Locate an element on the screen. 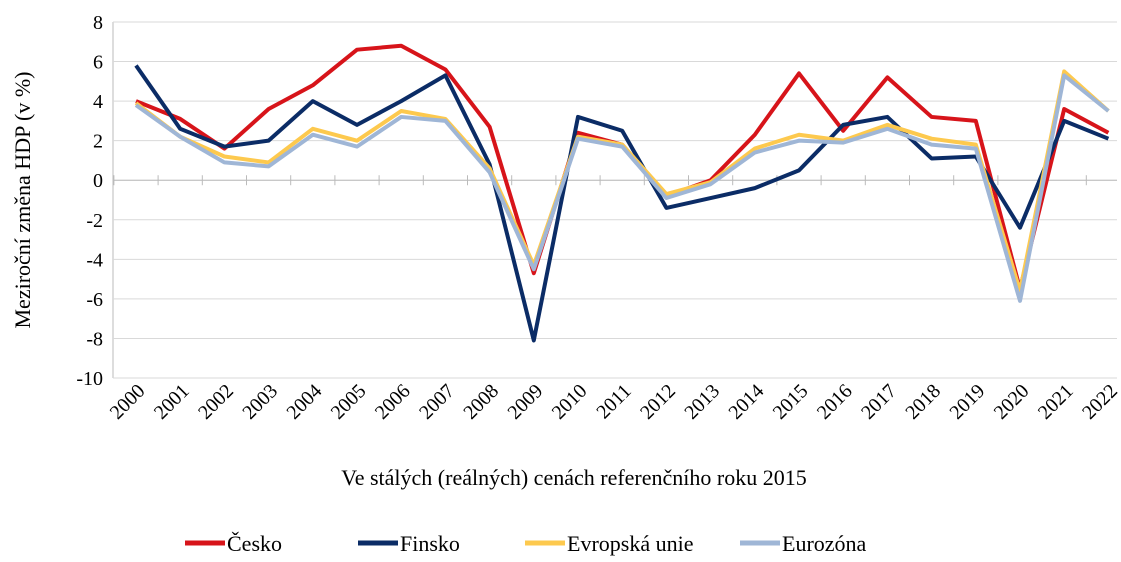 This screenshot has width=1121, height=562. x-tick-label: 2008 is located at coordinates (481, 402).